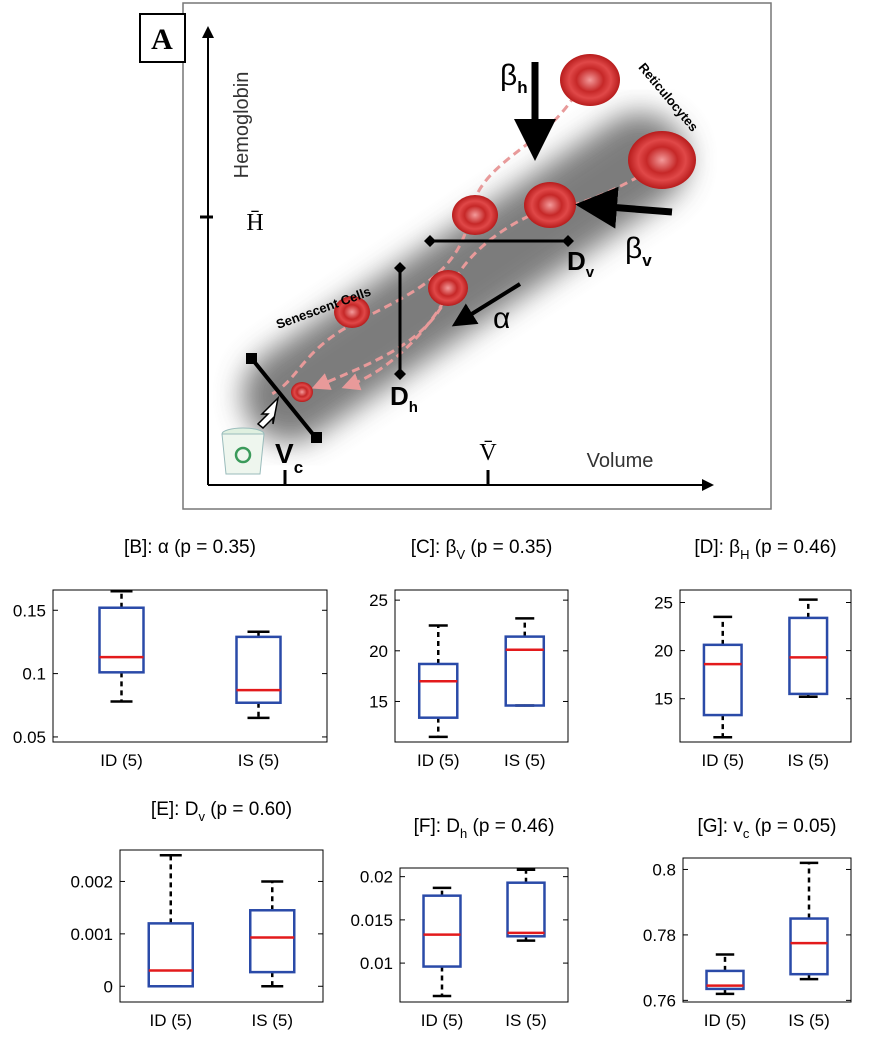 The image size is (884, 1050). I want to click on title-part: (p = 0.35), so click(508, 547).